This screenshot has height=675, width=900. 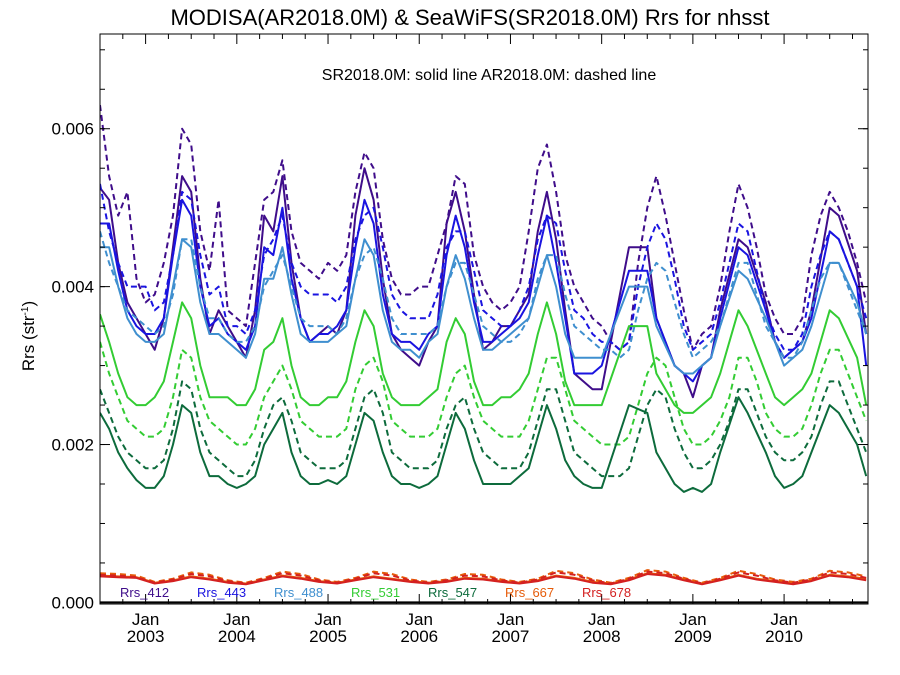 I want to click on legend-entry-rrs-531: Rrs_531, so click(x=375, y=592).